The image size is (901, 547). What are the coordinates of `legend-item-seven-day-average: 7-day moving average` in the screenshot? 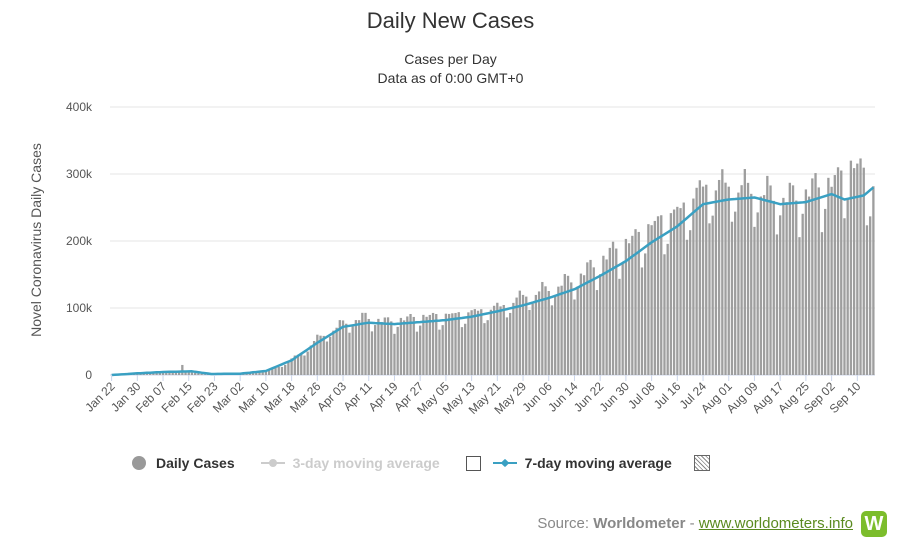 It's located at (582, 463).